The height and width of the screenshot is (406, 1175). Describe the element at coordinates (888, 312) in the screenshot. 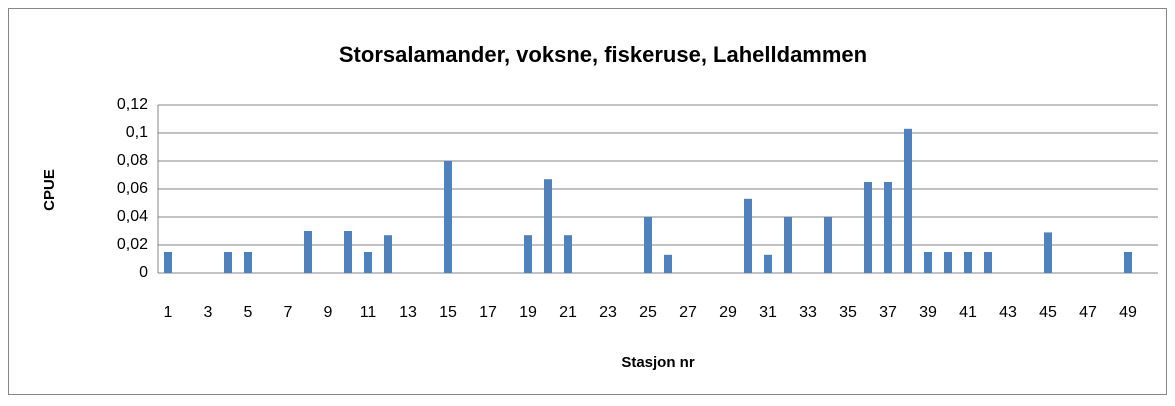

I see `x-tick-label: 37` at that location.